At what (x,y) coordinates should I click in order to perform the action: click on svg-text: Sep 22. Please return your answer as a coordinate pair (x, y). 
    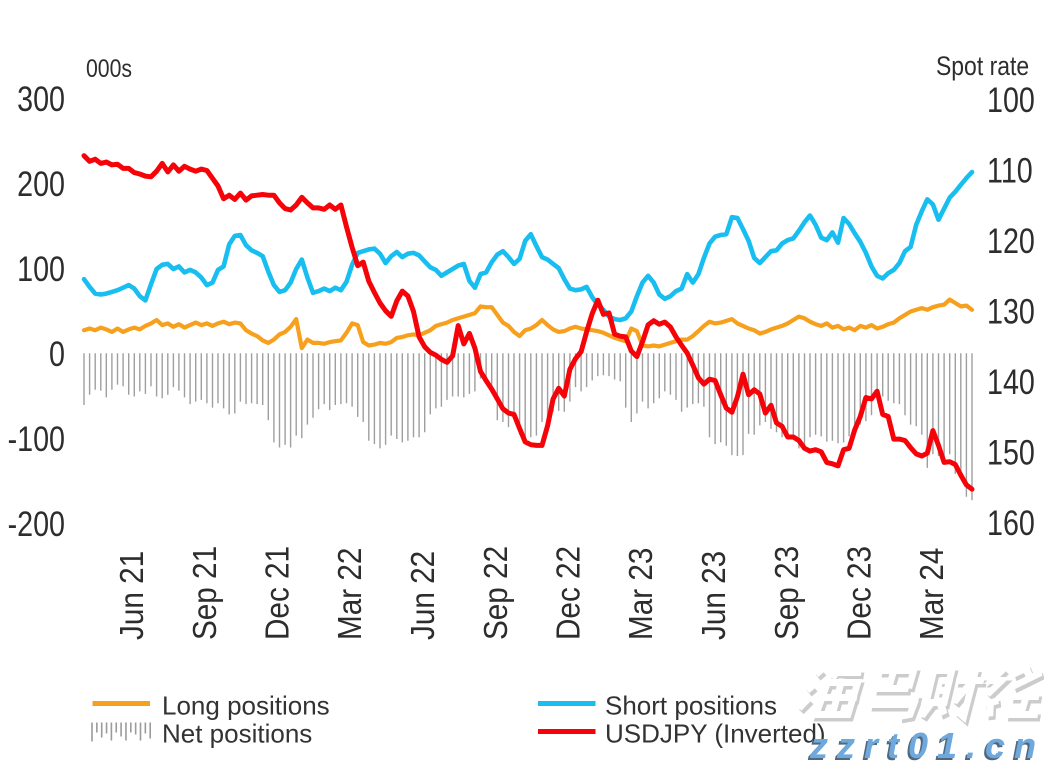
    Looking at the image, I should click on (495, 593).